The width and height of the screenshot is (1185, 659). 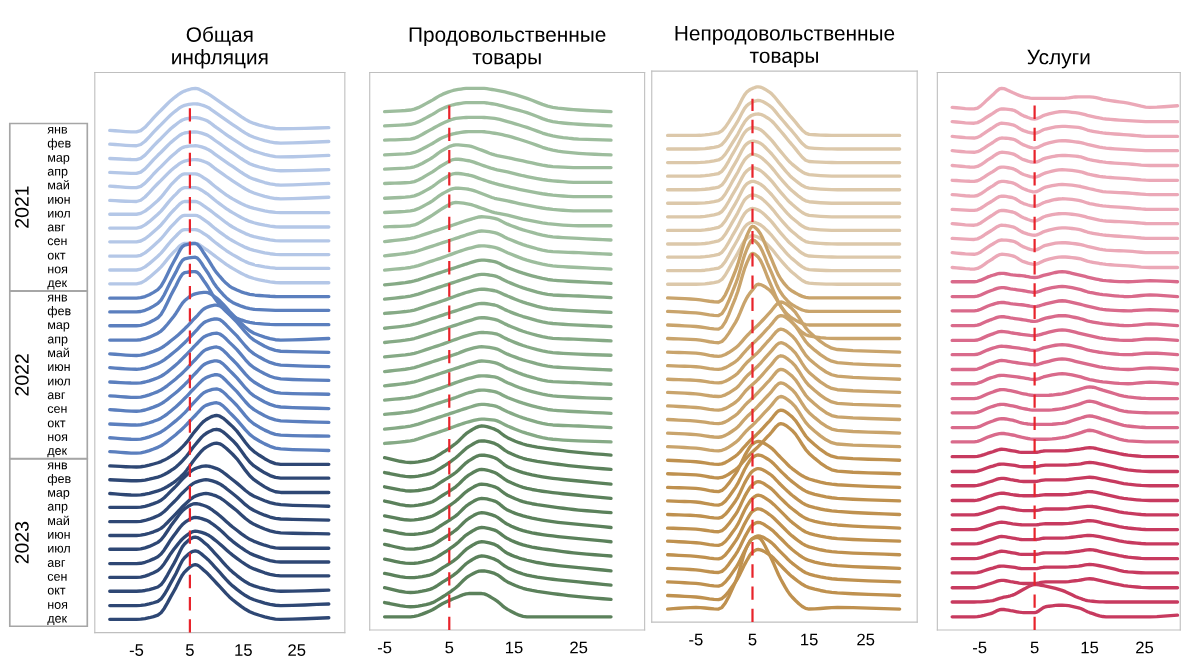 I want to click on text: 2021, so click(x=21, y=207).